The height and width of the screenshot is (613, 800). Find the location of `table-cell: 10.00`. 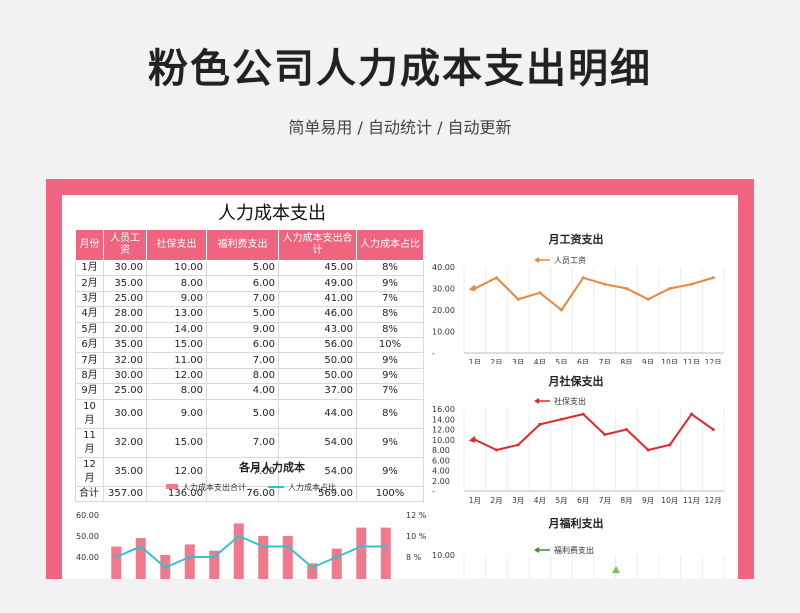

table-cell: 10.00 is located at coordinates (176, 268).